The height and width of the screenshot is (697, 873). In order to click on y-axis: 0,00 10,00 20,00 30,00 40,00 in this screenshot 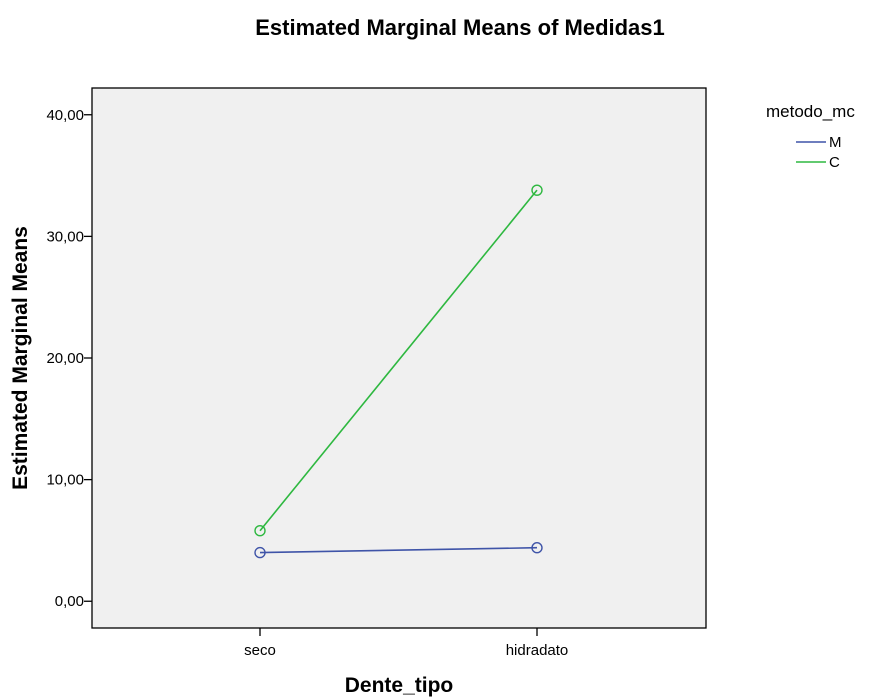, I will do `click(69, 358)`.